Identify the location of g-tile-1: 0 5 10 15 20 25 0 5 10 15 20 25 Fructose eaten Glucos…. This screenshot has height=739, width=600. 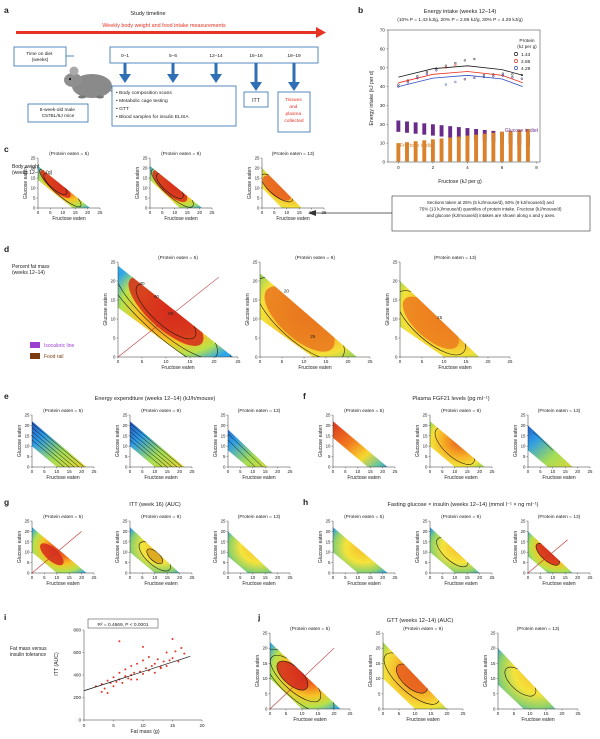
(155, 550).